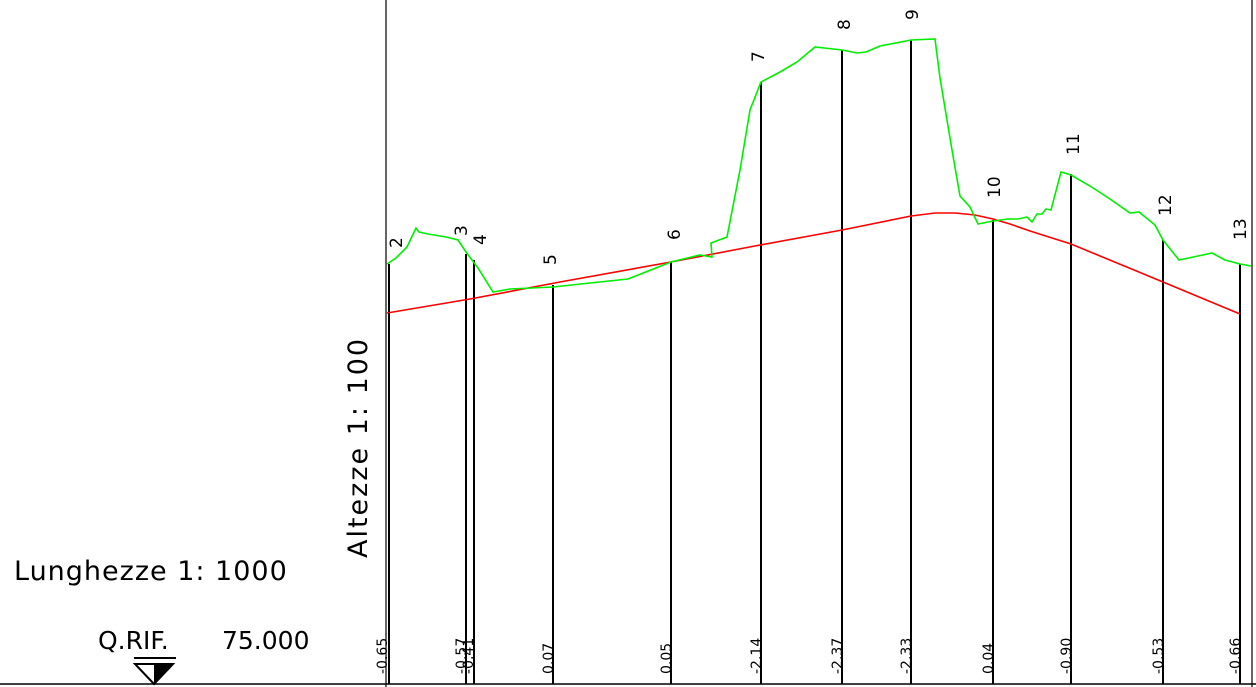 Image resolution: width=1256 pixels, height=687 pixels. Describe the element at coordinates (813, 263) in the screenshot. I see `grade-line` at that location.